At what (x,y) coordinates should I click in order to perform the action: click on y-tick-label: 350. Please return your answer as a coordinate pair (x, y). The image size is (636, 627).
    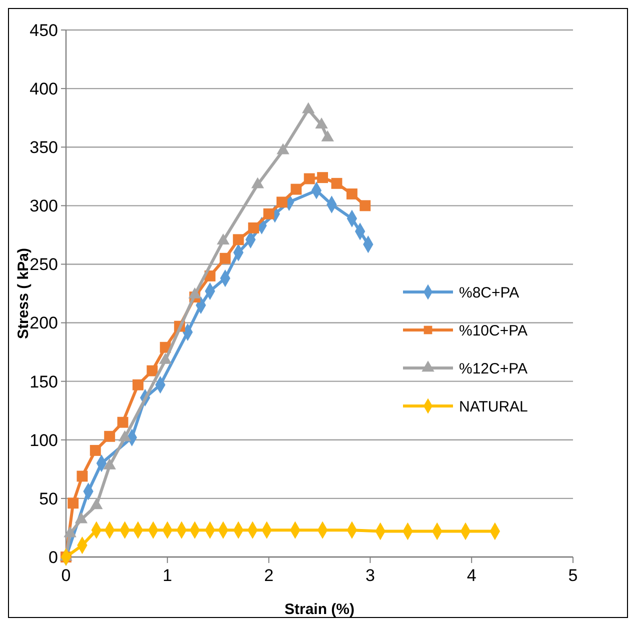
    Looking at the image, I should click on (44, 148).